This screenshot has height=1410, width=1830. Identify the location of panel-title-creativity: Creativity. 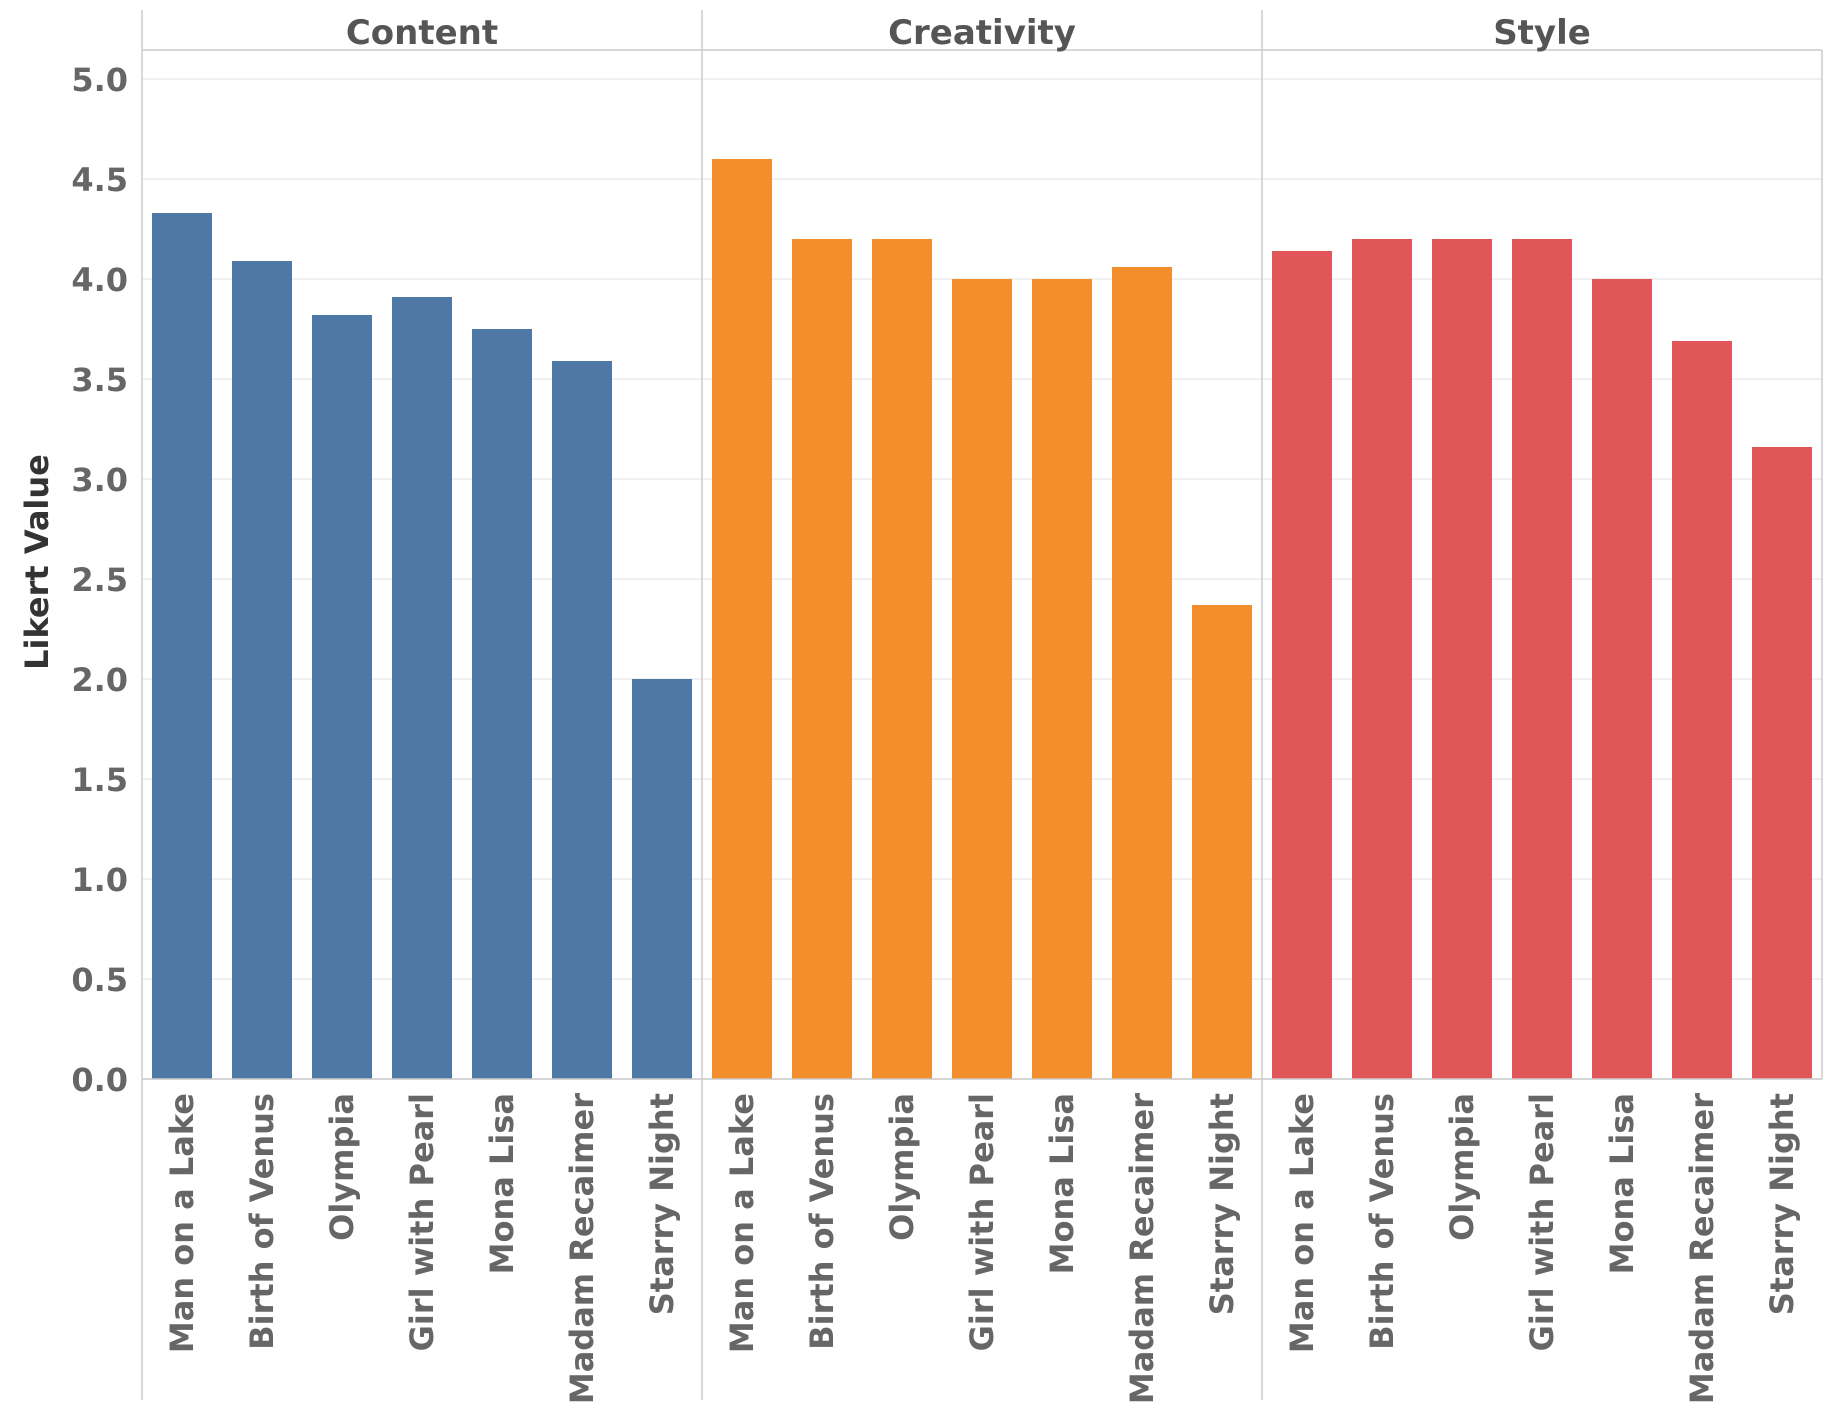
(982, 33).